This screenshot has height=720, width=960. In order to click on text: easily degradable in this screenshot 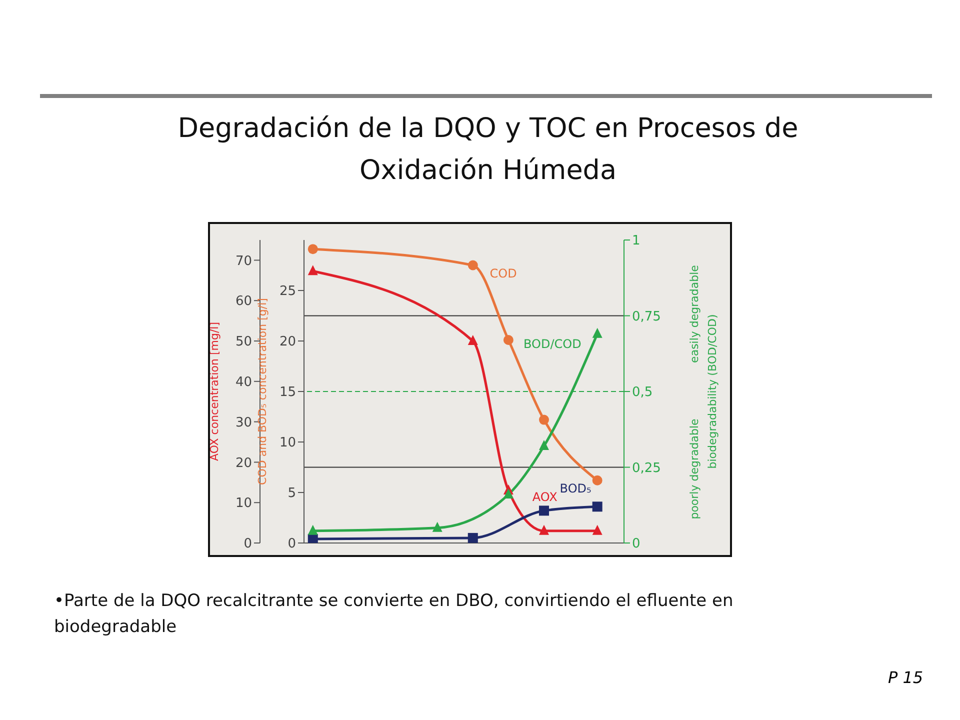, I will do `click(694, 313)`.